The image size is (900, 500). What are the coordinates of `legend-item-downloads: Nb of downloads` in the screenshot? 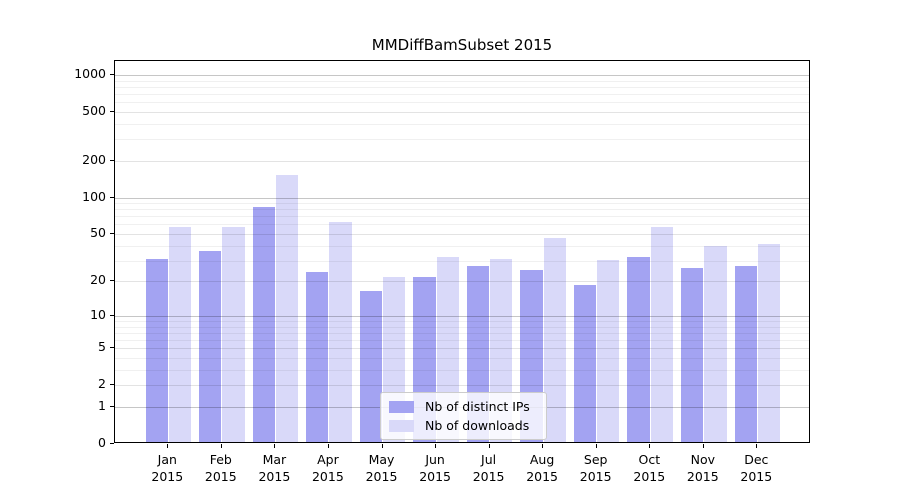 It's located at (463, 425).